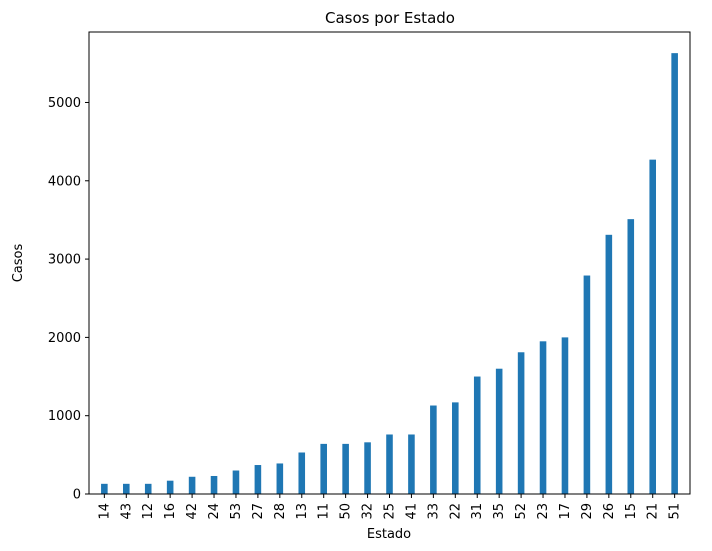 This screenshot has width=712, height=551. I want to click on x-tick-label: 12, so click(148, 511).